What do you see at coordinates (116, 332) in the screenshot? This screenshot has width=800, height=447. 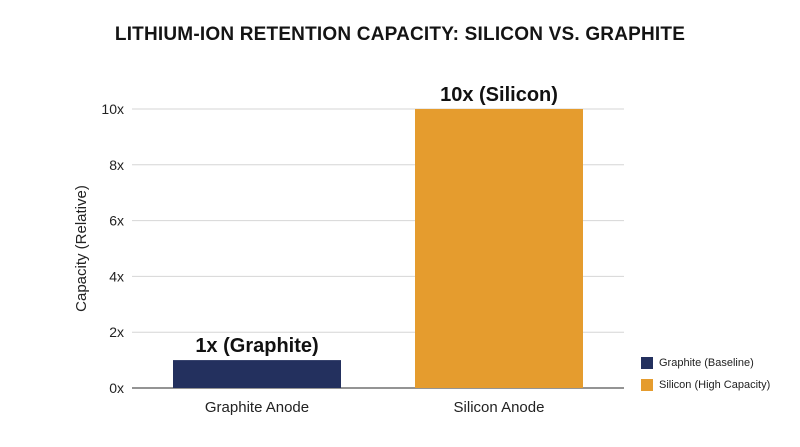 I see `y-tick-label: 2x` at bounding box center [116, 332].